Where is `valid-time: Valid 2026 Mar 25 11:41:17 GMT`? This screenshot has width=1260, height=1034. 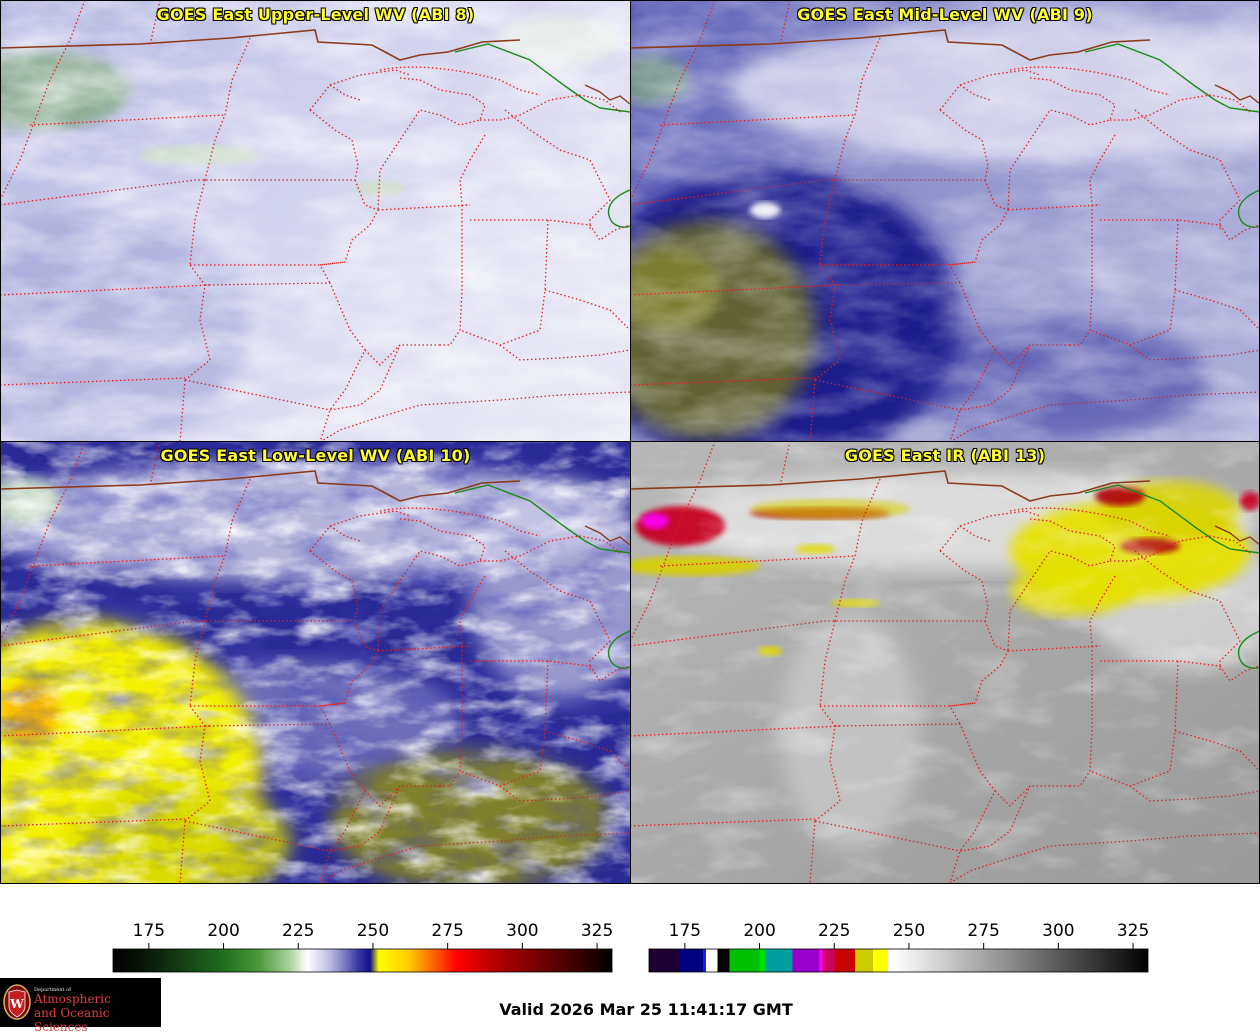
valid-time: Valid 2026 Mar 25 11:41:17 GMT is located at coordinates (646, 1009).